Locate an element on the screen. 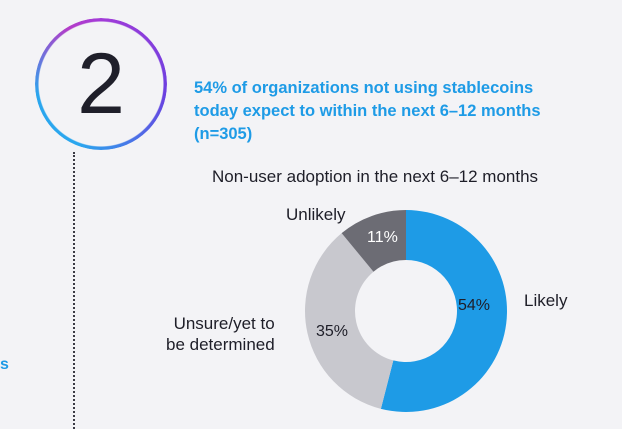  legend-label-unlikely: Unlikely is located at coordinates (316, 214).